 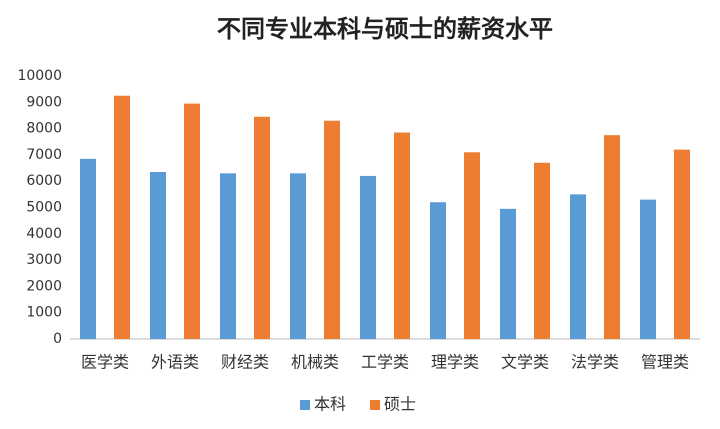 What do you see at coordinates (44, 102) in the screenshot?
I see `y-tick-label: 9000` at bounding box center [44, 102].